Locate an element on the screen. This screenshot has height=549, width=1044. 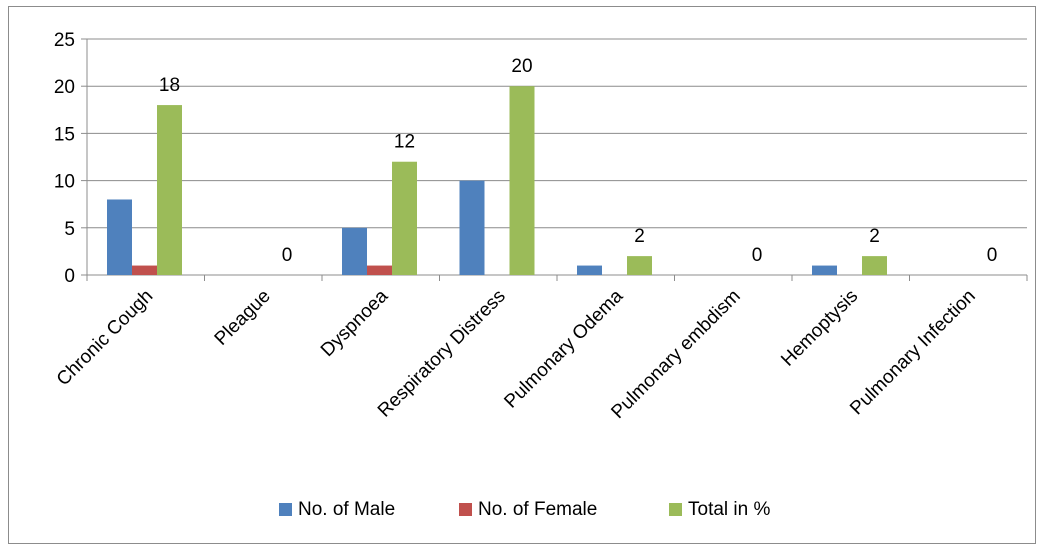
y-tick-label: 0 is located at coordinates (69, 276).